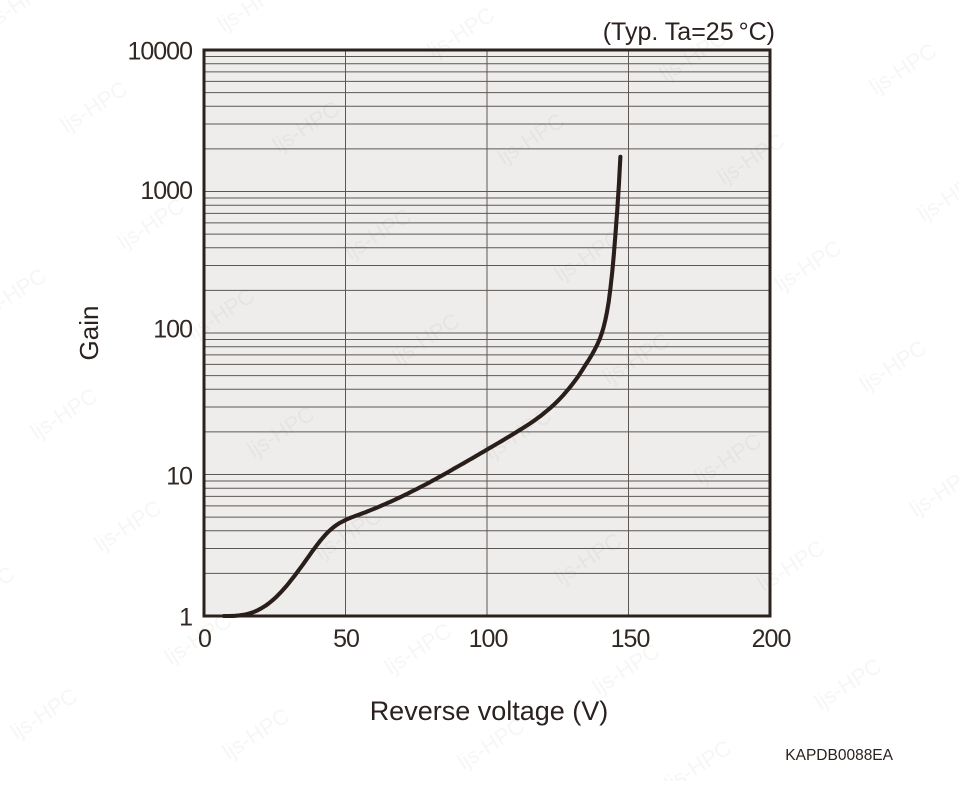 The image size is (959, 786). What do you see at coordinates (166, 191) in the screenshot?
I see `svg-text: 1000` at bounding box center [166, 191].